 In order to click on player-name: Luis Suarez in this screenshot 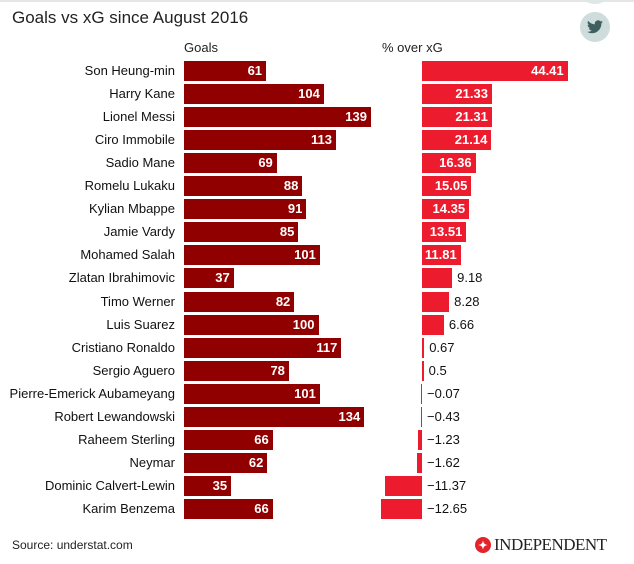, I will do `click(140, 324)`.